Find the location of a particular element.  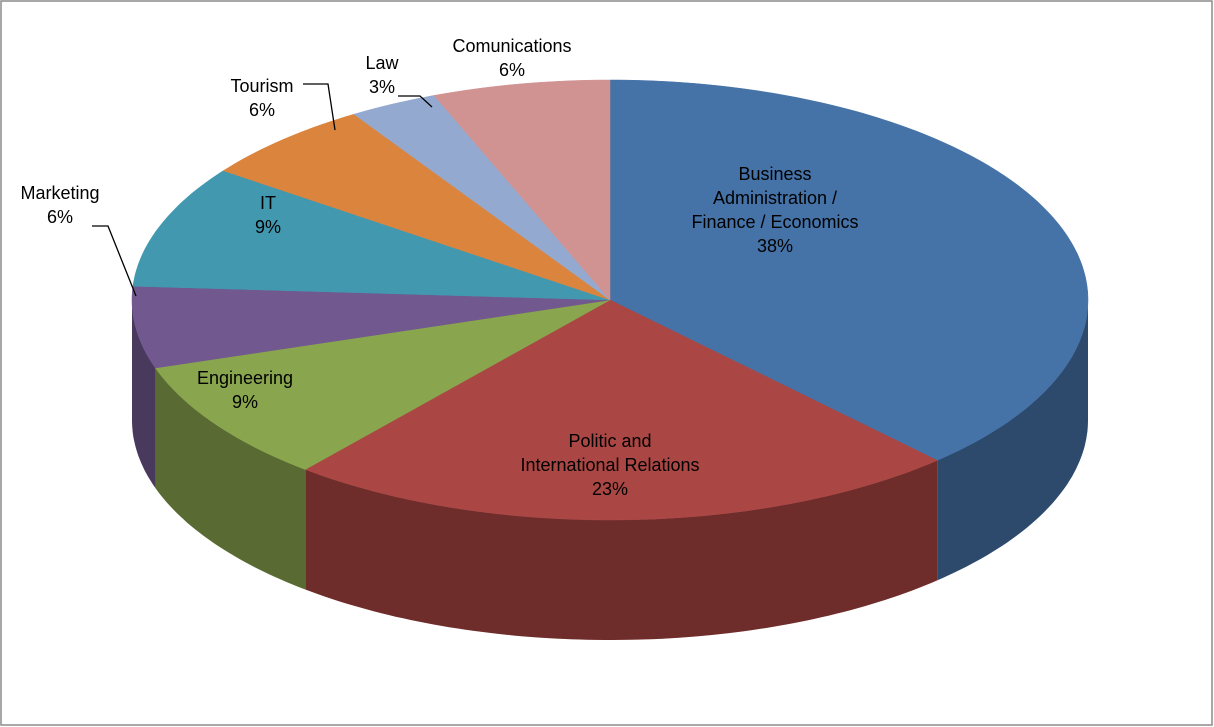

category-label: IT is located at coordinates (268, 203).